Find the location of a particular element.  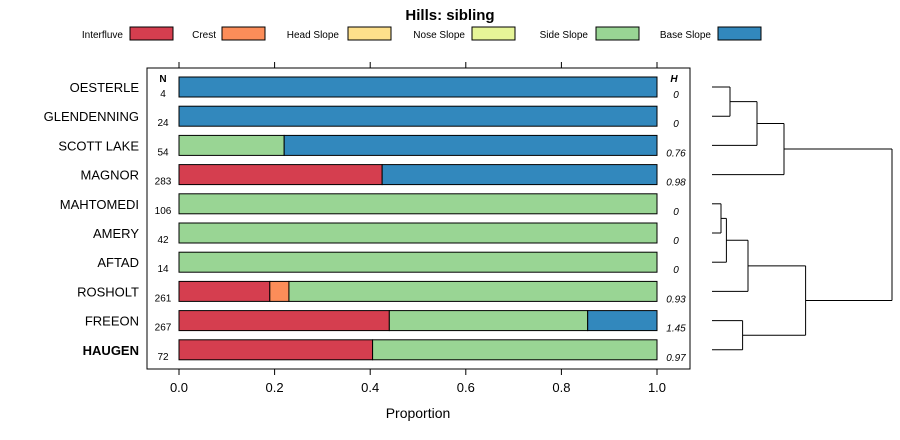

n-value: 283 is located at coordinates (163, 182).